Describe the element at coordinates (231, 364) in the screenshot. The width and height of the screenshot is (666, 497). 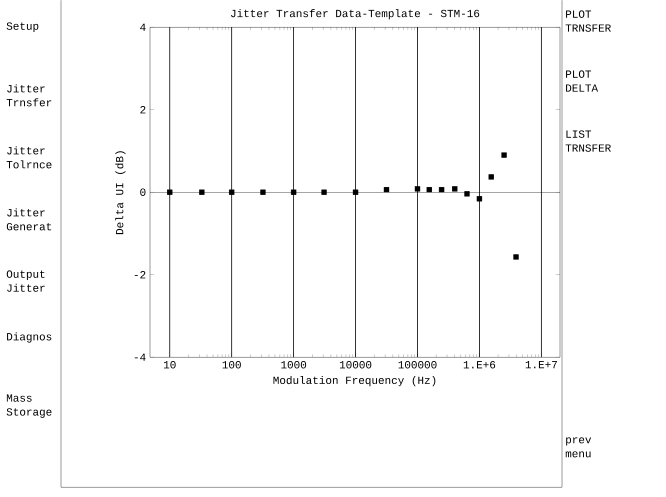
I see `x-tick-label: 100` at that location.